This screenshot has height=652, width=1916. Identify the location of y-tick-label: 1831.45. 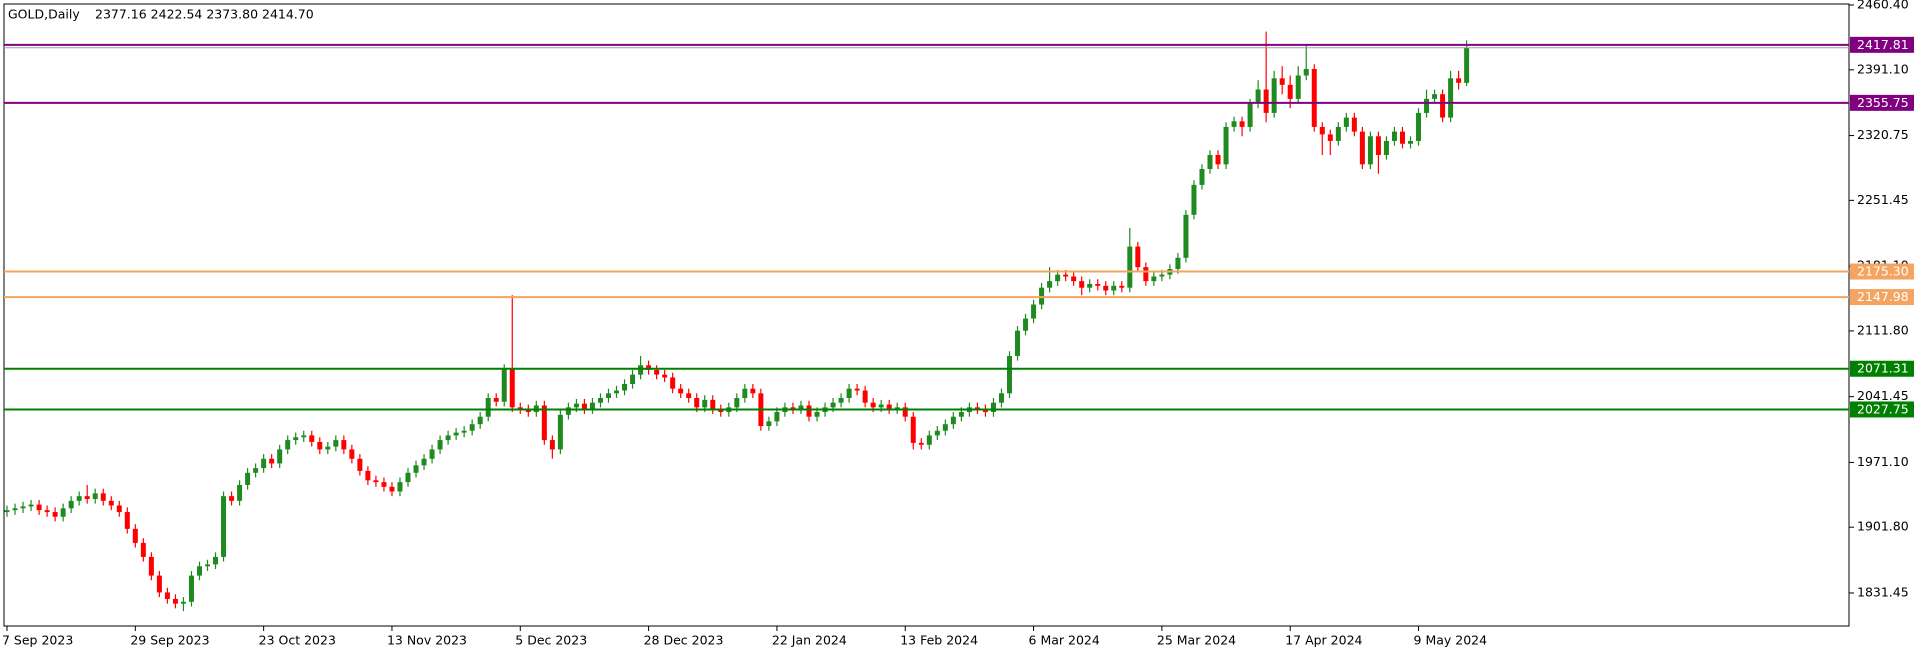
(1883, 591).